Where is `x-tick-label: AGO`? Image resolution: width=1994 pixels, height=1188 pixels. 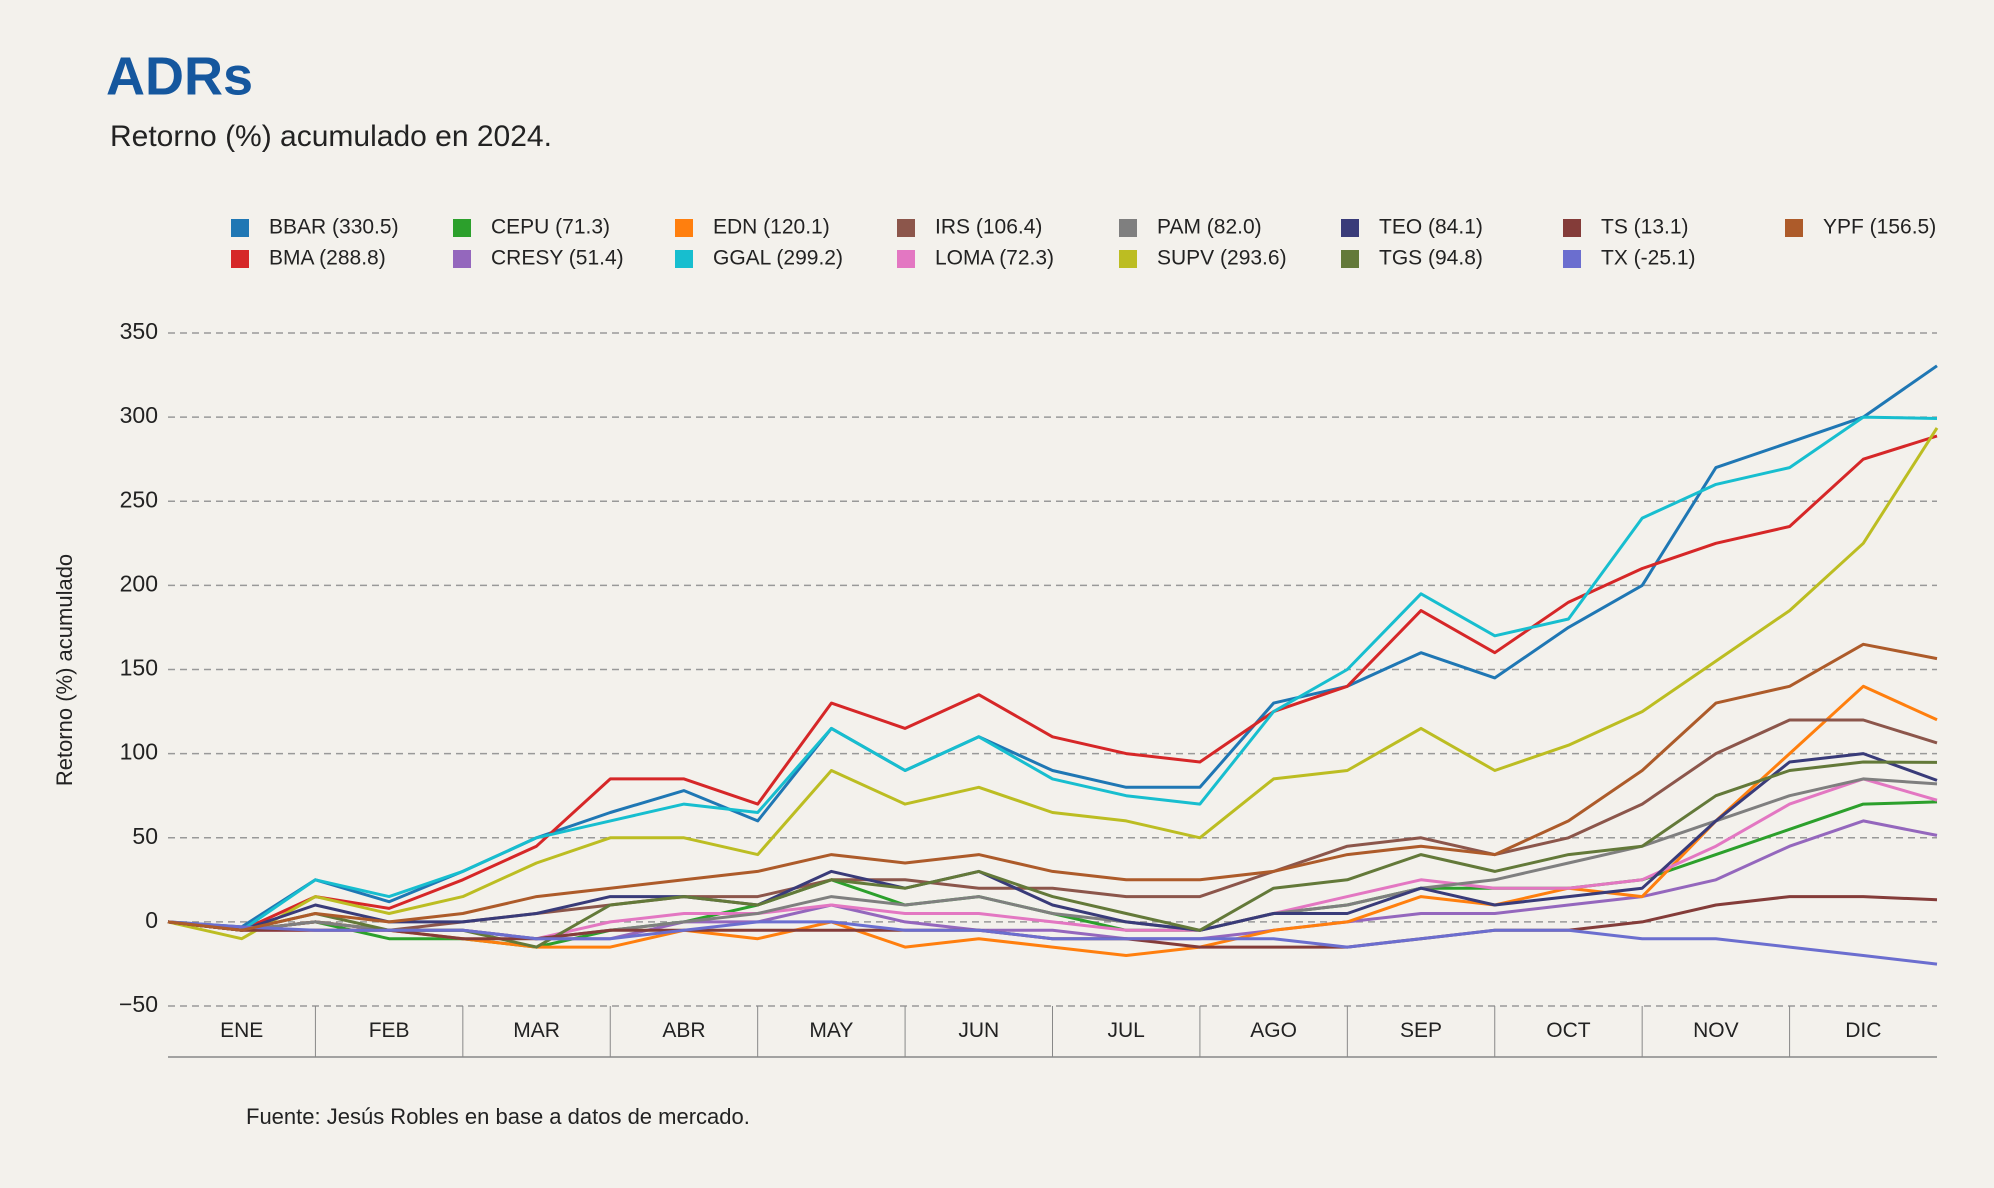
x-tick-label: AGO is located at coordinates (1273, 1030).